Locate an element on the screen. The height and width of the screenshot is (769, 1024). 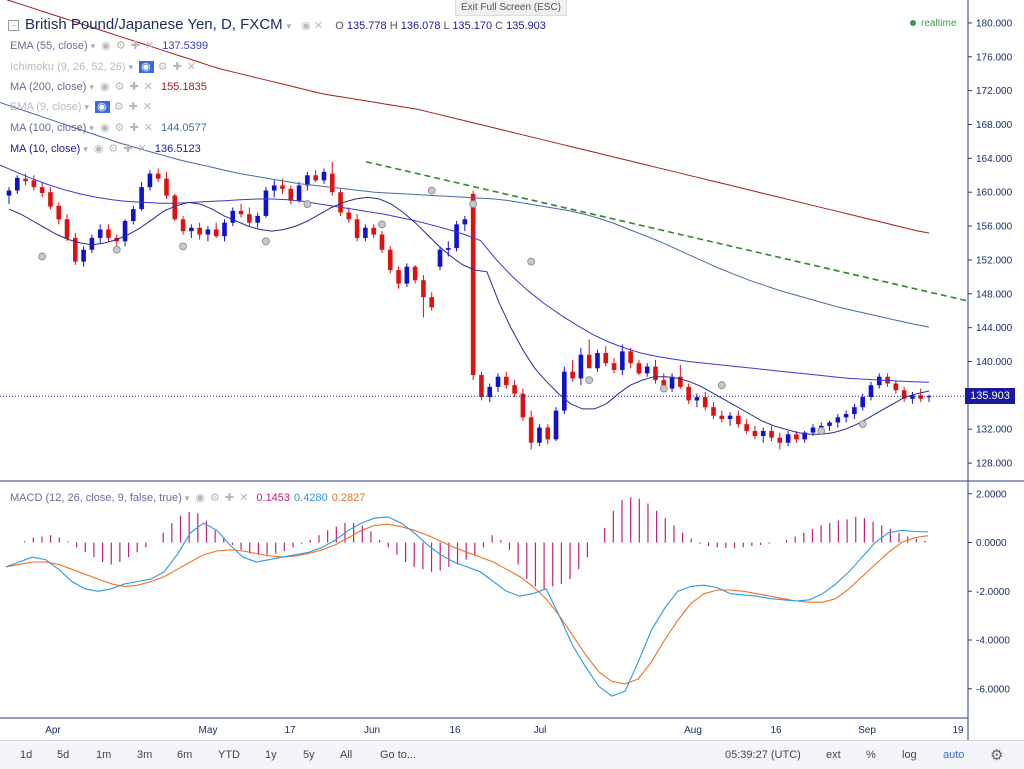
indicator-legend-ma100: MA (100, close) ▾ ◉ ⚙ ✚ ✕ 144.0577 is located at coordinates (108, 128).